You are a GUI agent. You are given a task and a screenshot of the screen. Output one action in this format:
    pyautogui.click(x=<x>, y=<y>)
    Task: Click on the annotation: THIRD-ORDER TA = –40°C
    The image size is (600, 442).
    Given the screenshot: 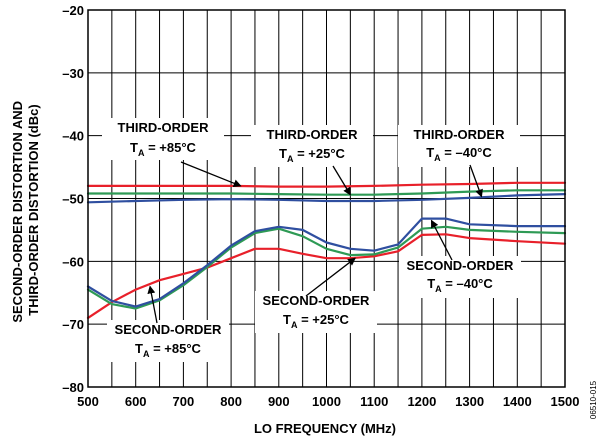 What is the action you would take?
    pyautogui.click(x=459, y=161)
    